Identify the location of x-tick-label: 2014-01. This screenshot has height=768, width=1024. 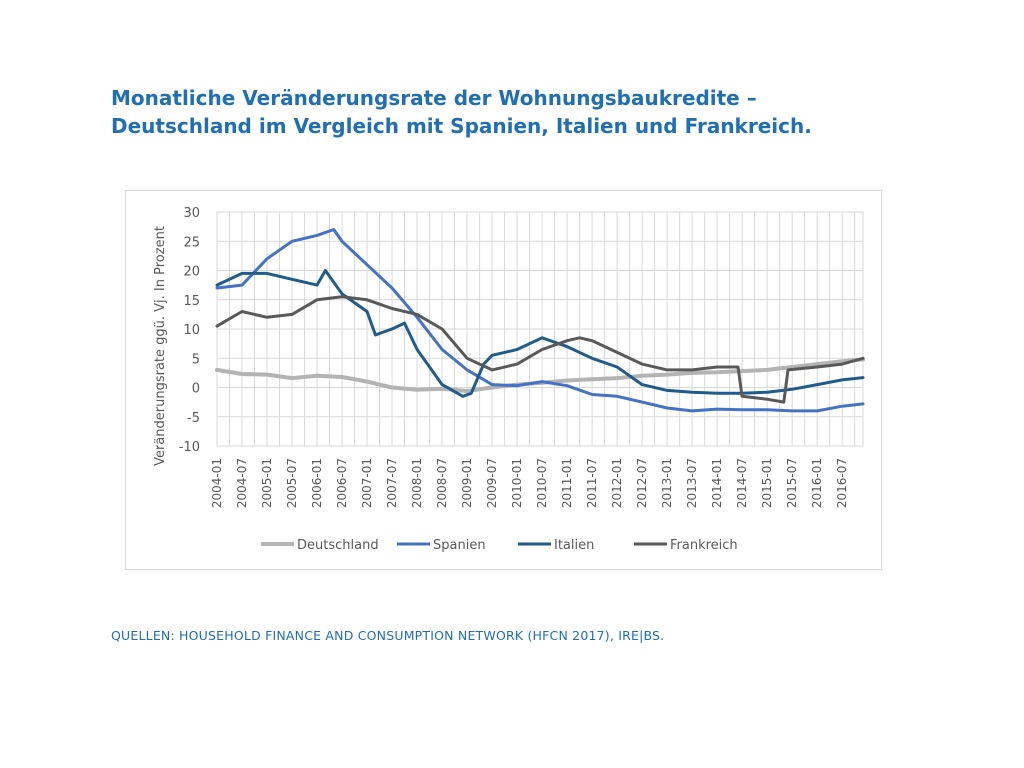
(717, 483).